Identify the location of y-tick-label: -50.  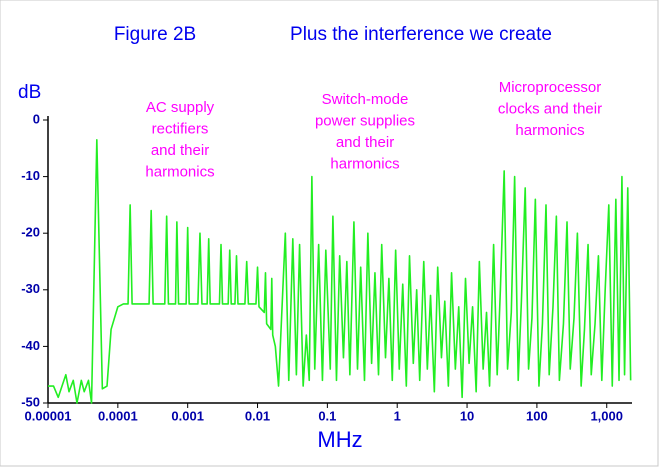
(30, 401).